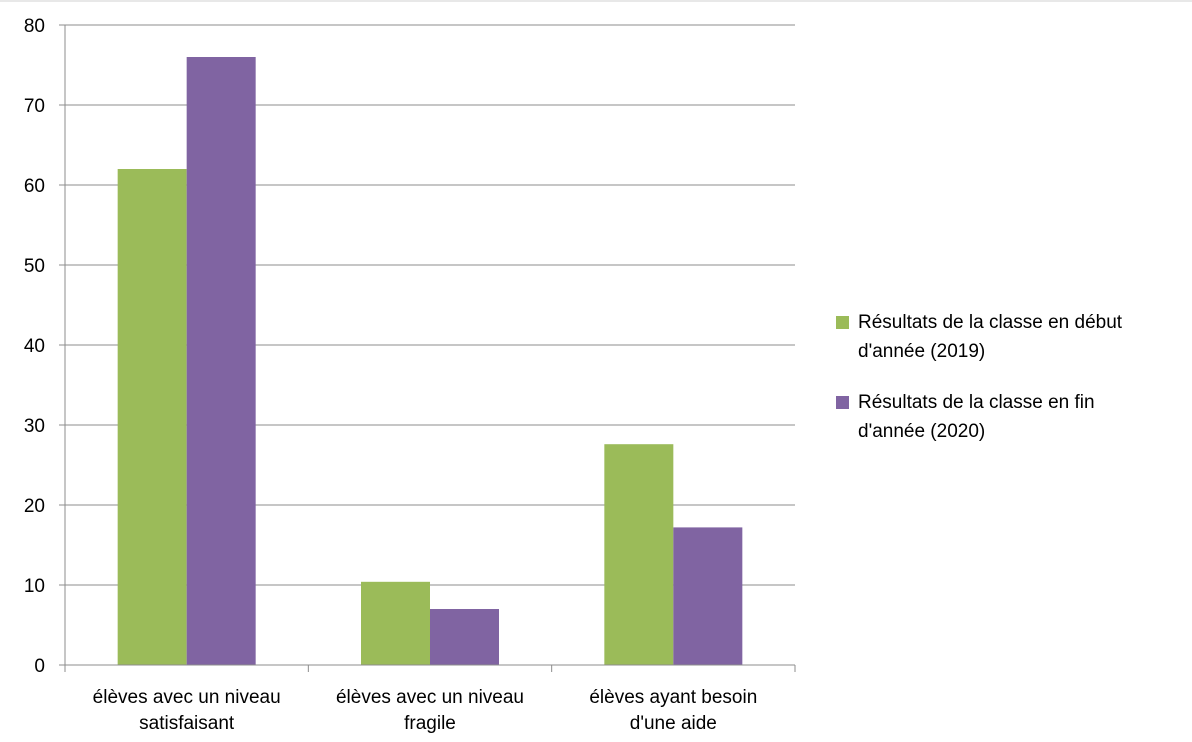 This screenshot has width=1192, height=742. Describe the element at coordinates (430, 723) in the screenshot. I see `x-category-label: fragile` at that location.